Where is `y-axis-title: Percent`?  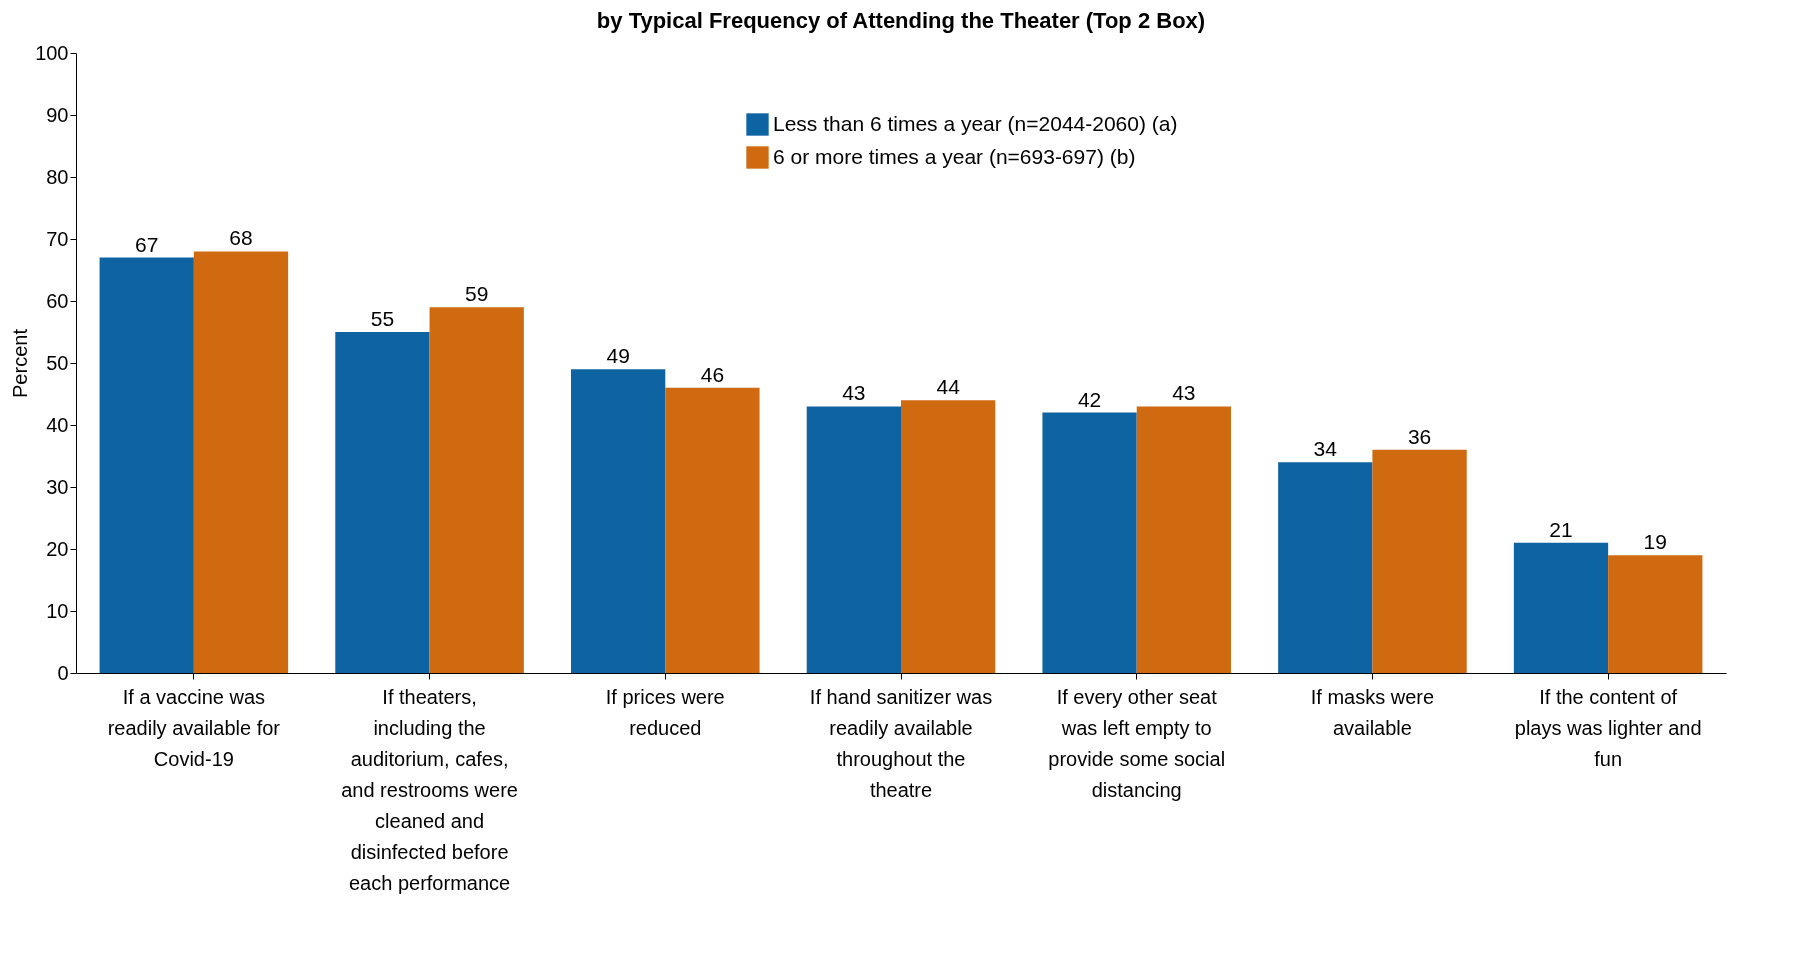
y-axis-title: Percent is located at coordinates (20, 363).